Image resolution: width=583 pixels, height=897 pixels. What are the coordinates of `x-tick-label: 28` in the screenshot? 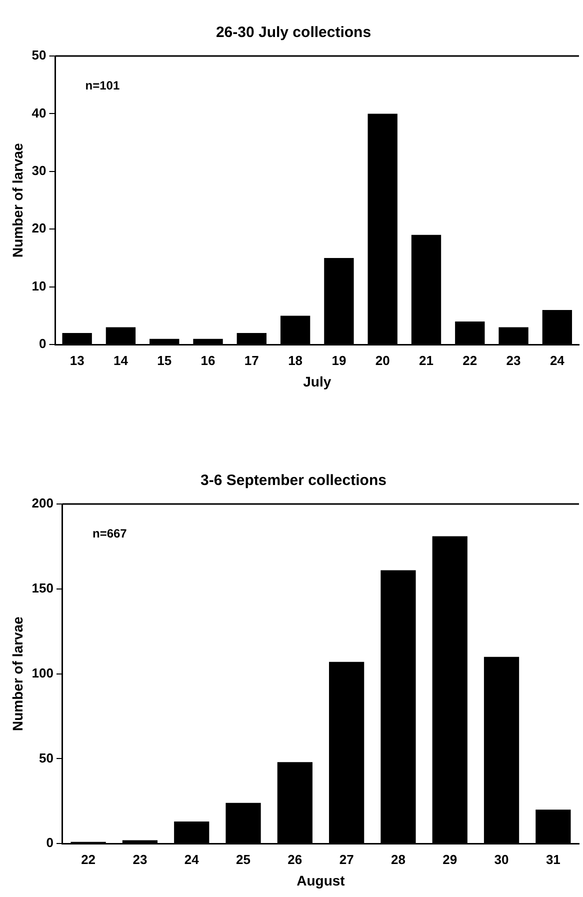 It's located at (398, 859).